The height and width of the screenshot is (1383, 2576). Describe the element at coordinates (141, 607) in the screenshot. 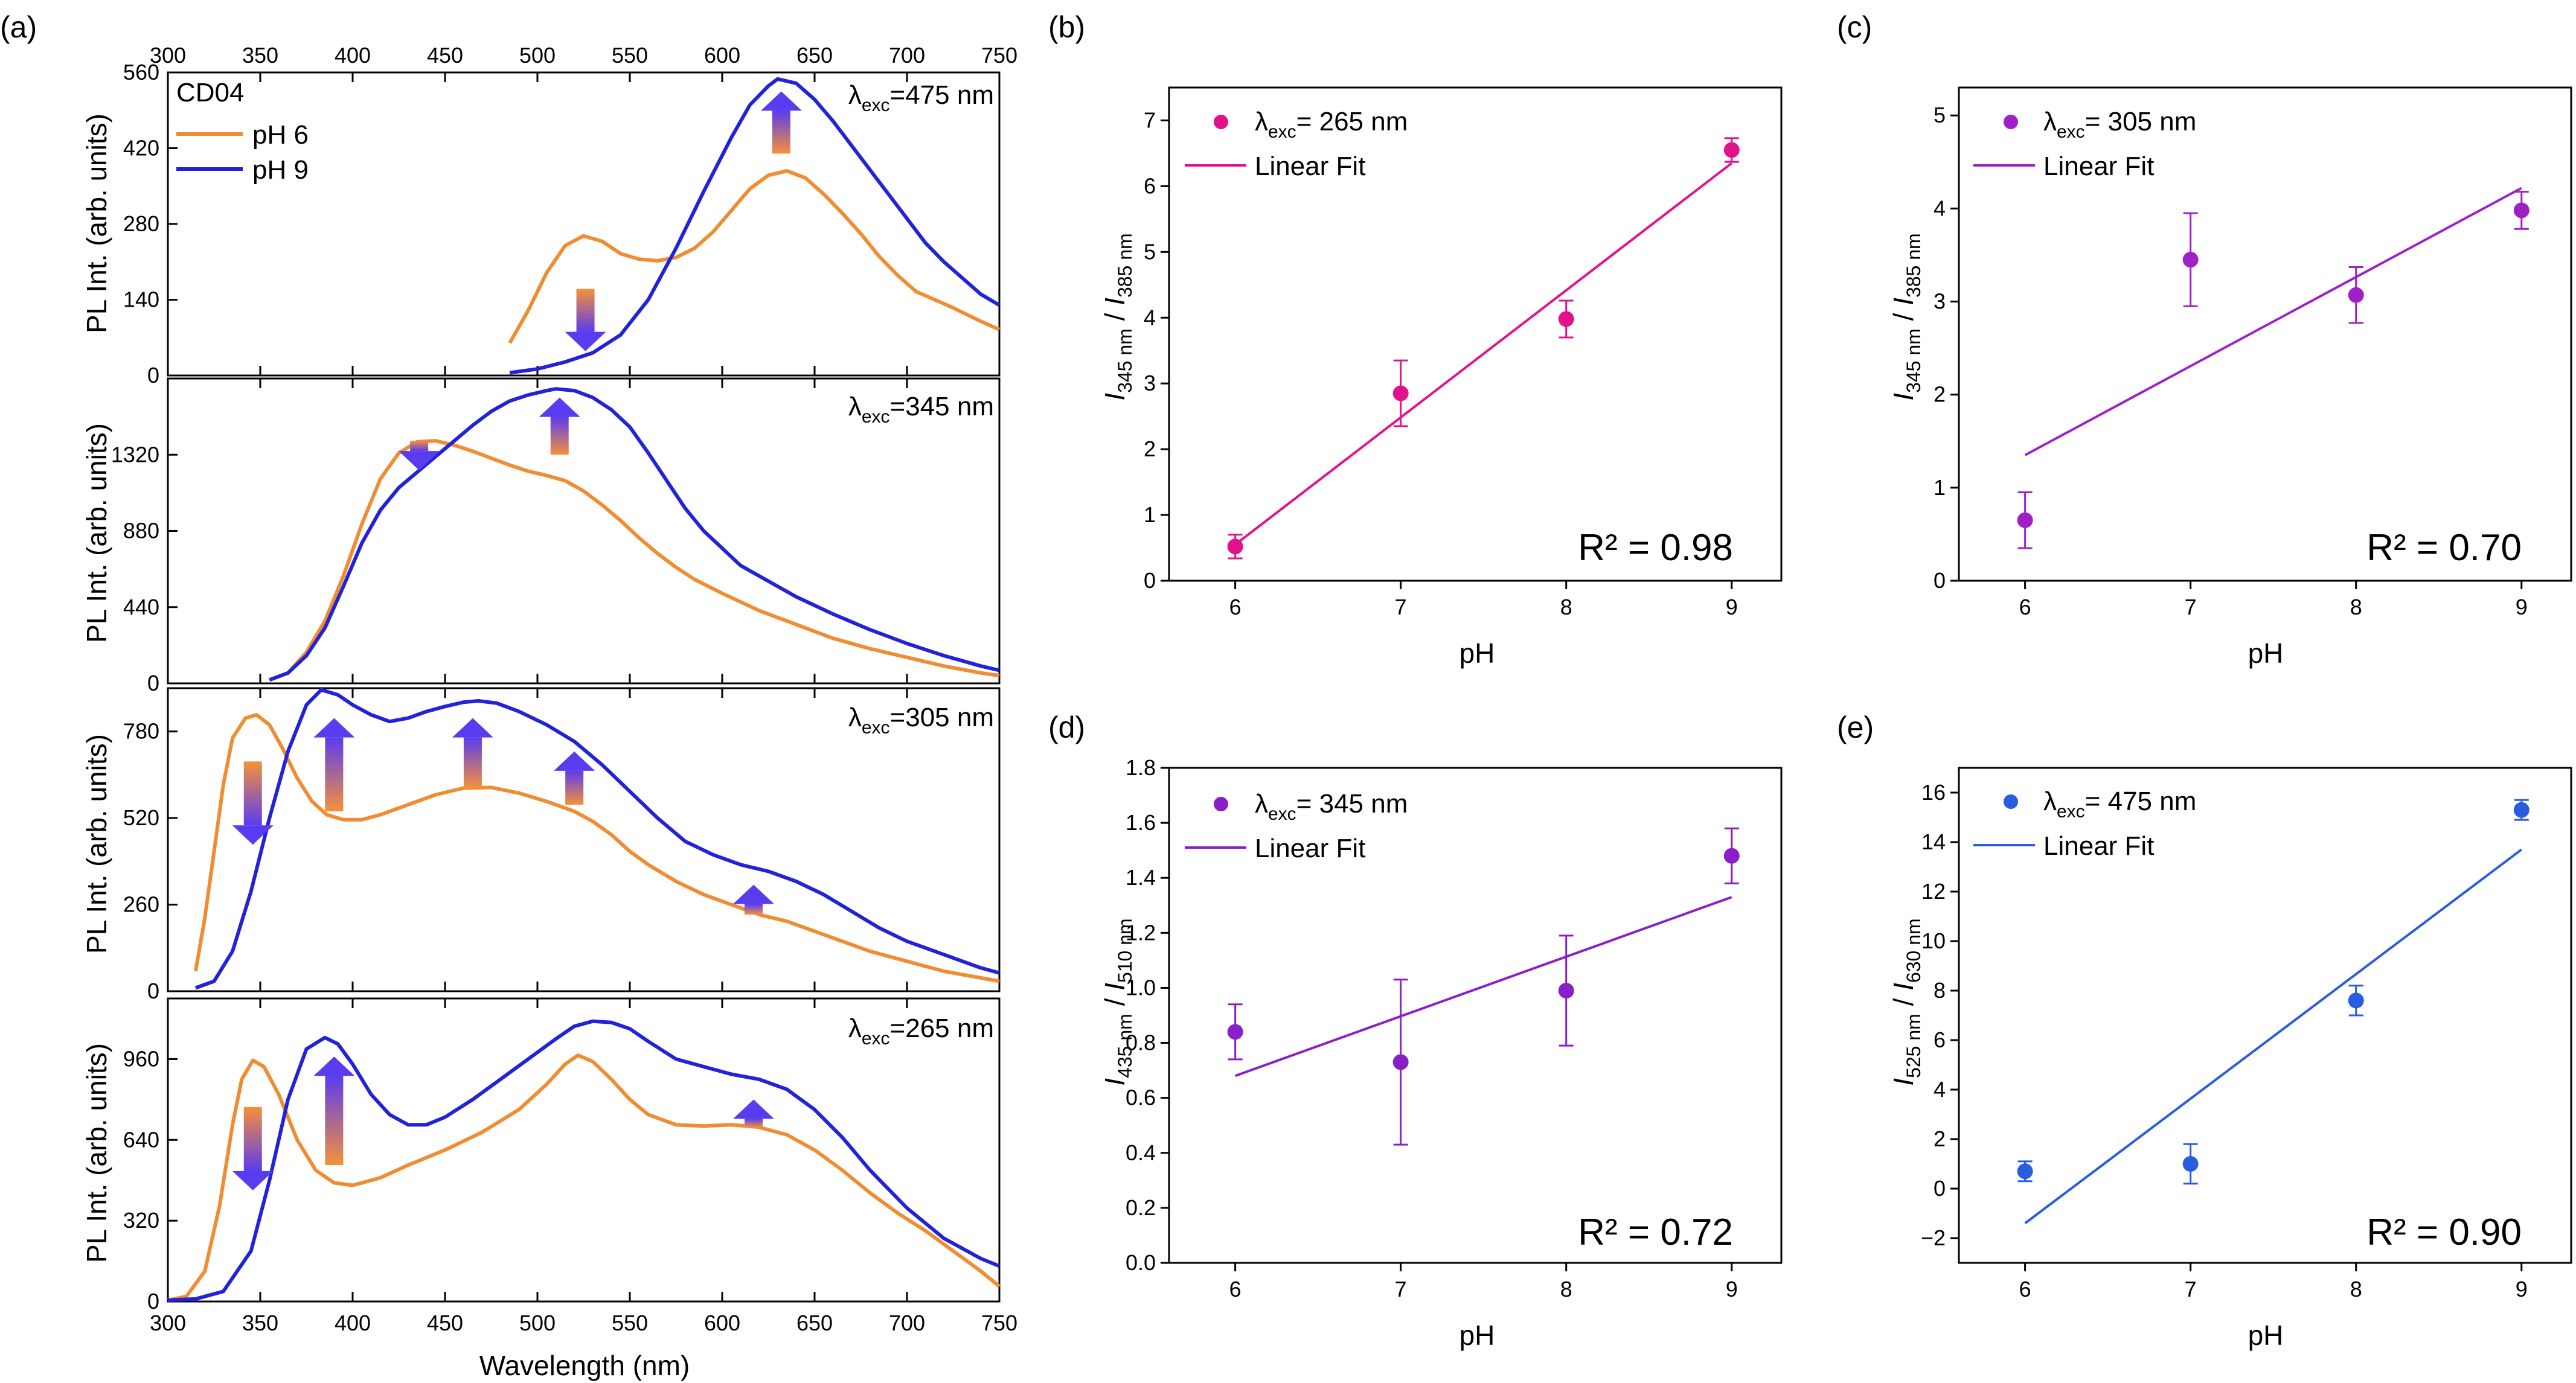

I see `y-tick-label-440: 440` at that location.